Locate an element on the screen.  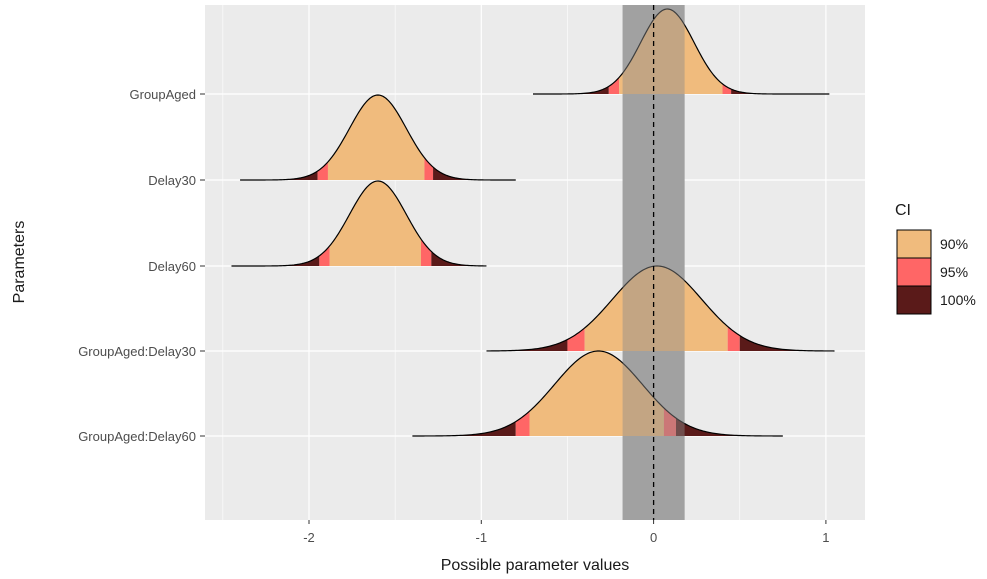
legend-title: CI is located at coordinates (903, 210).